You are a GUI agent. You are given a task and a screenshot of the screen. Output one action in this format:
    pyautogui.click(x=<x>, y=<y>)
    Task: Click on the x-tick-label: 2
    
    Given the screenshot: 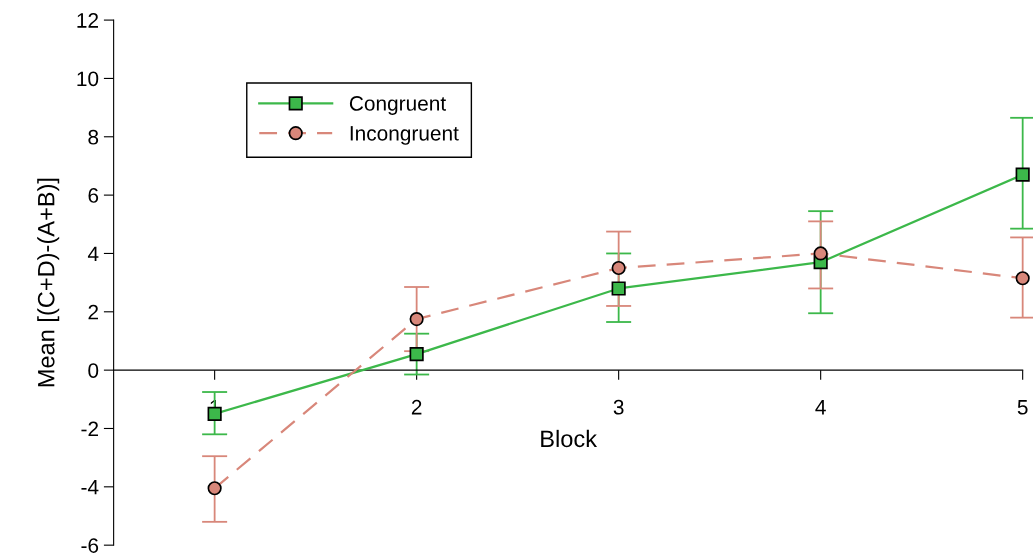 What is the action you would take?
    pyautogui.click(x=416, y=407)
    